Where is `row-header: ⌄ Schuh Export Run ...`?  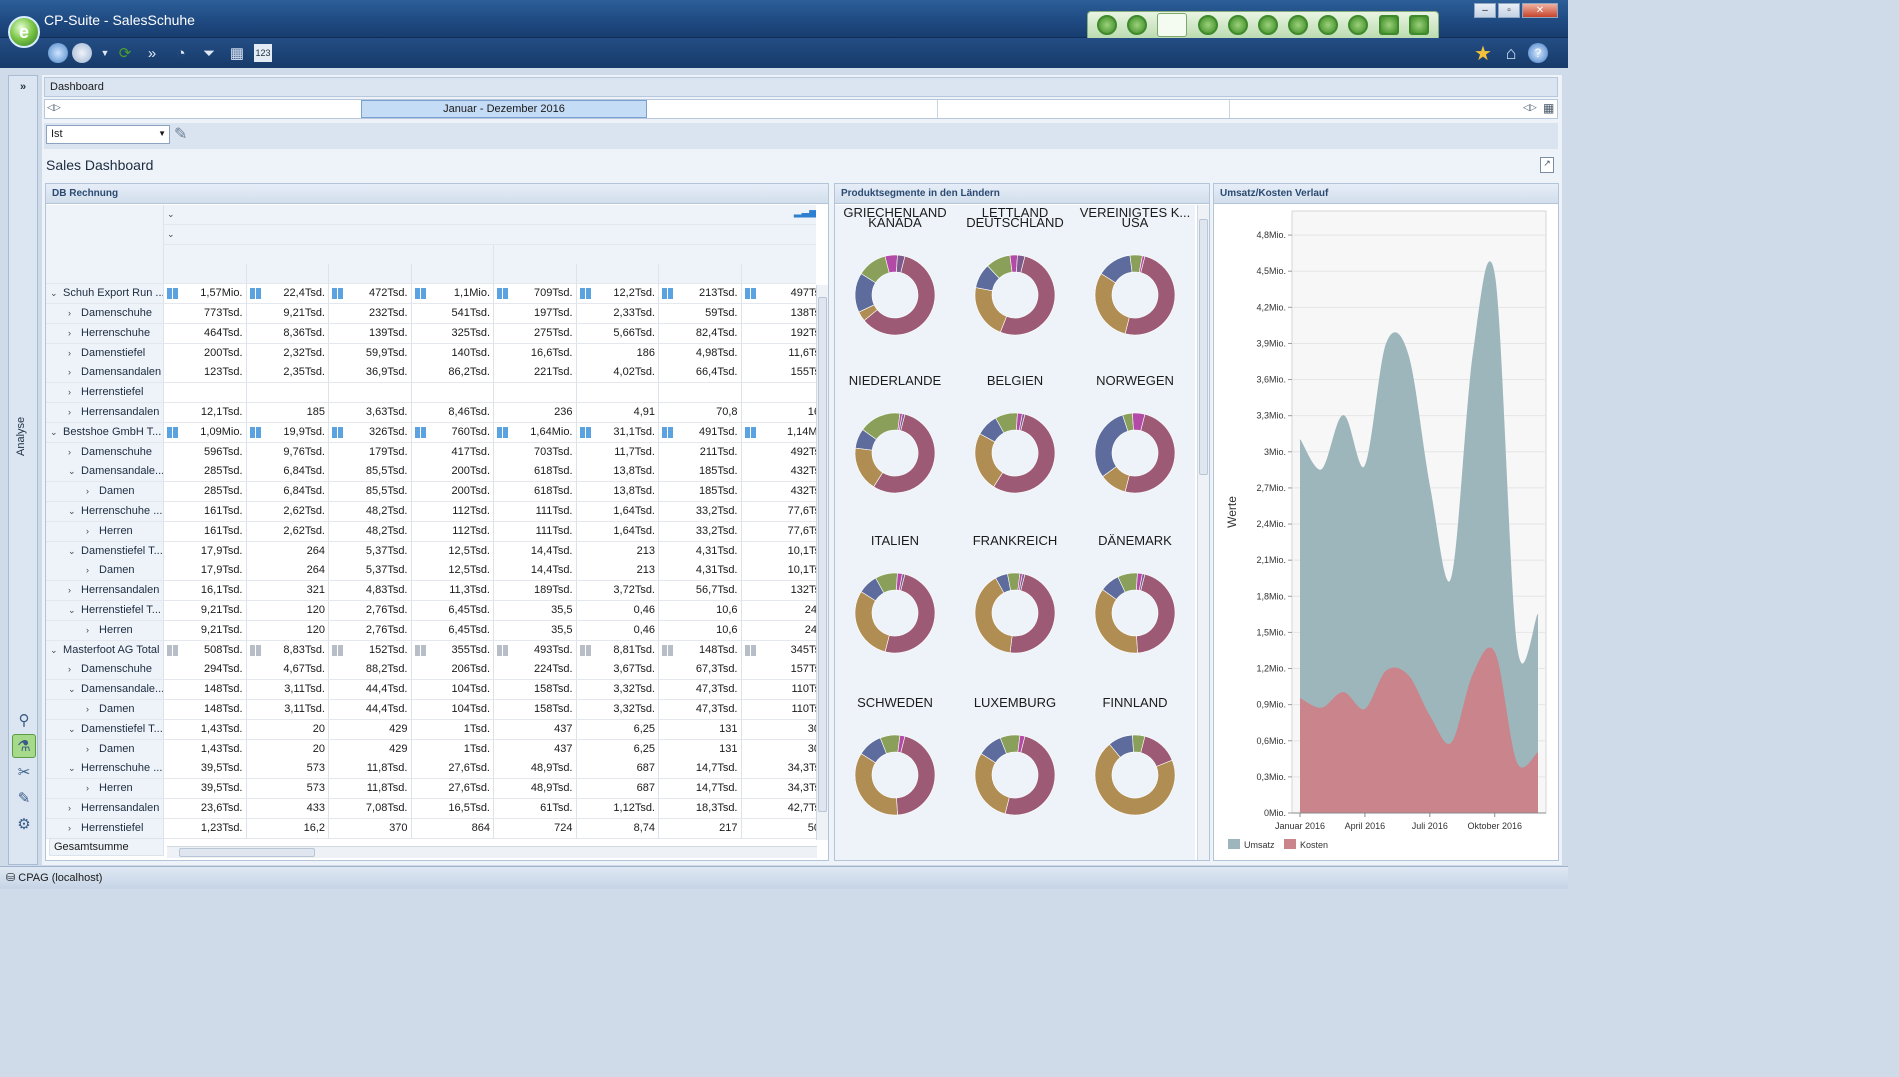 row-header: ⌄ Schuh Export Run ... is located at coordinates (105, 294).